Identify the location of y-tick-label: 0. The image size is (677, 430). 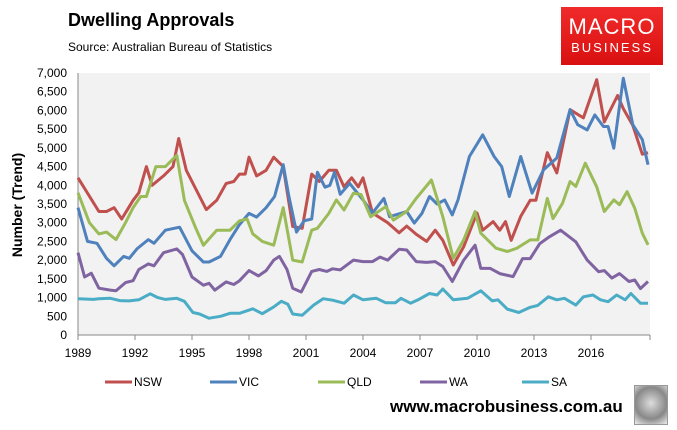
(63, 335).